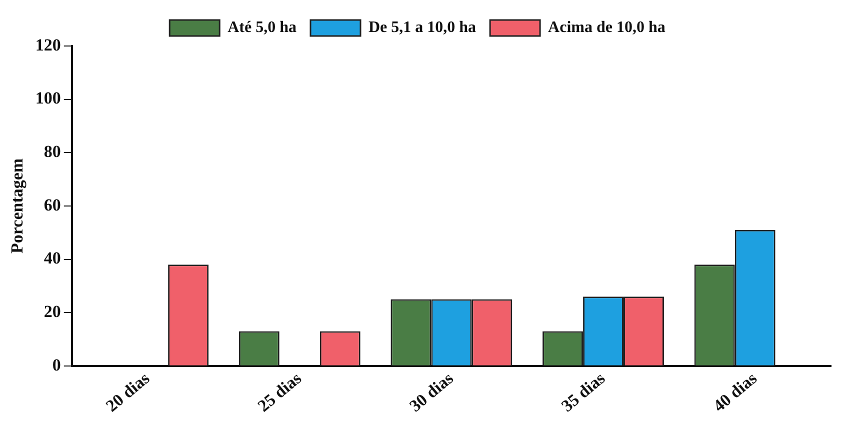  I want to click on y-tick-label: 120, so click(48, 44).